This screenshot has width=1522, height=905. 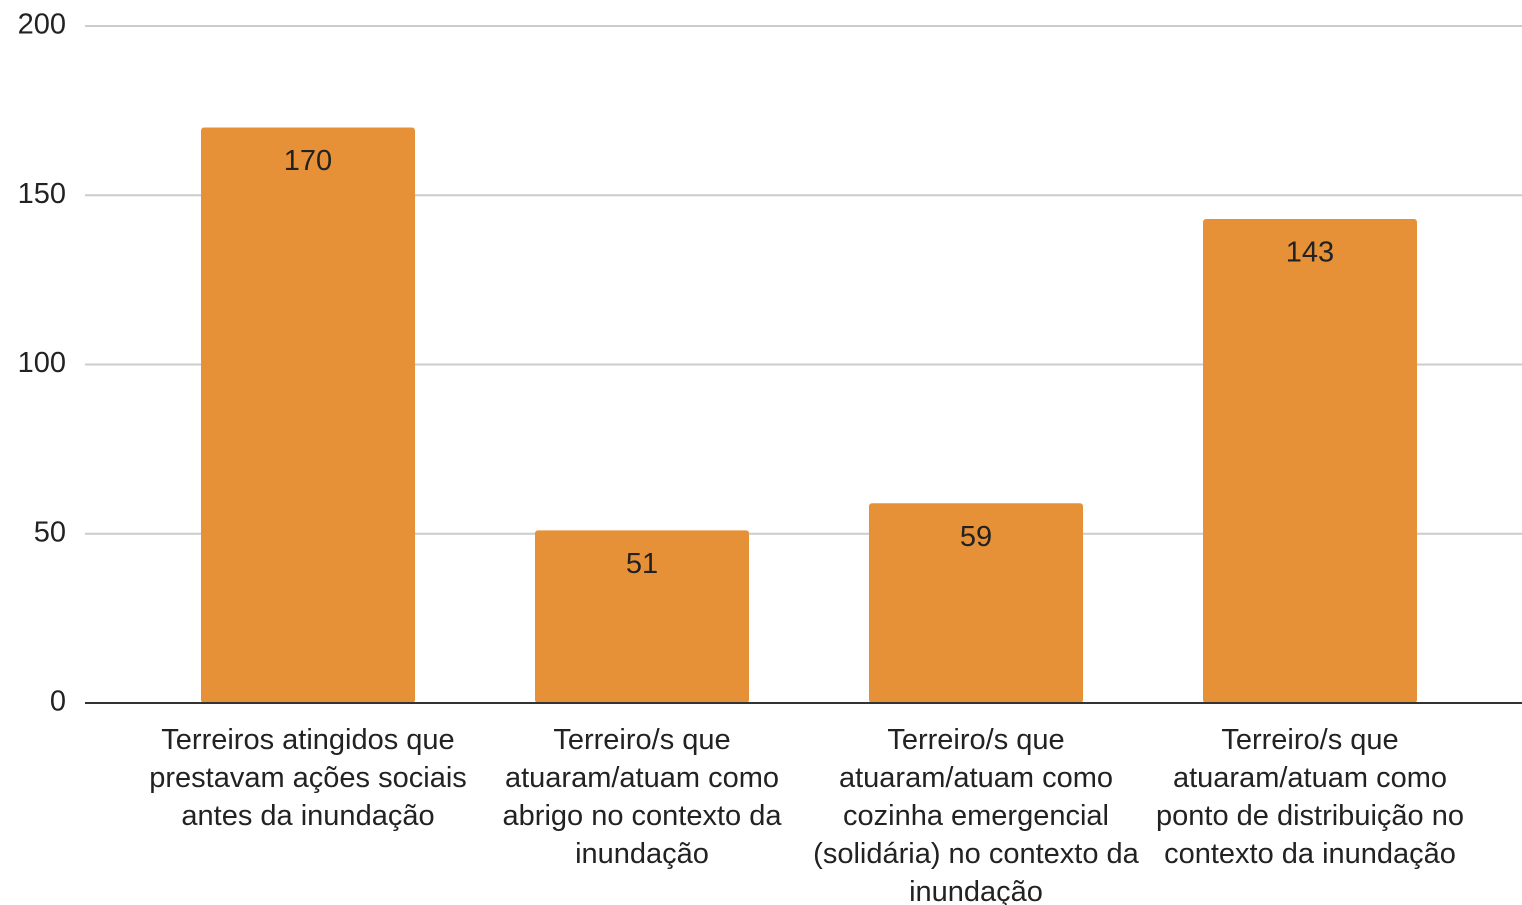 I want to click on value-label: 51, so click(x=642, y=564).